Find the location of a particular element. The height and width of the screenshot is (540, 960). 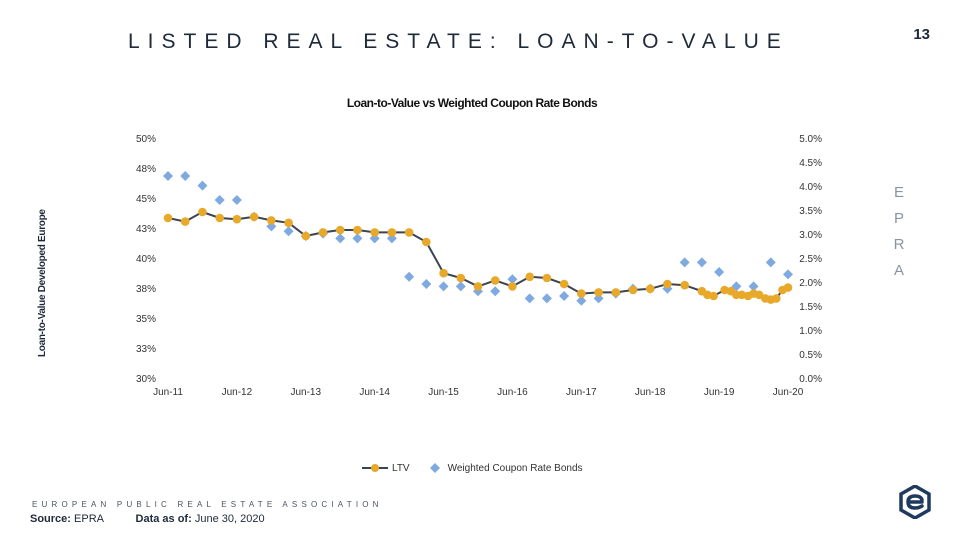

y-tick-left: 43% is located at coordinates (146, 229).